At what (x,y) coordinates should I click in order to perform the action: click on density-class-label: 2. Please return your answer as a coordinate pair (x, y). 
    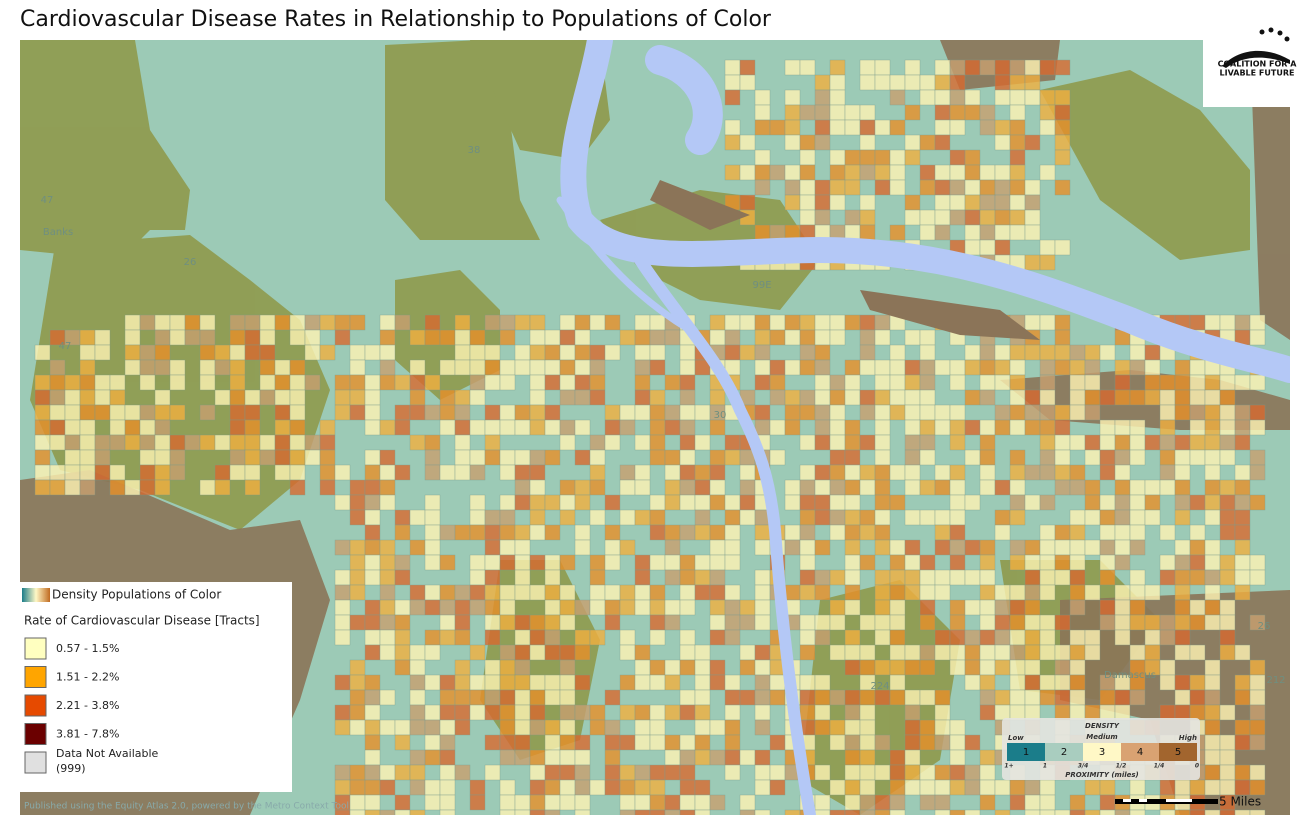
    Looking at the image, I should click on (1064, 752).